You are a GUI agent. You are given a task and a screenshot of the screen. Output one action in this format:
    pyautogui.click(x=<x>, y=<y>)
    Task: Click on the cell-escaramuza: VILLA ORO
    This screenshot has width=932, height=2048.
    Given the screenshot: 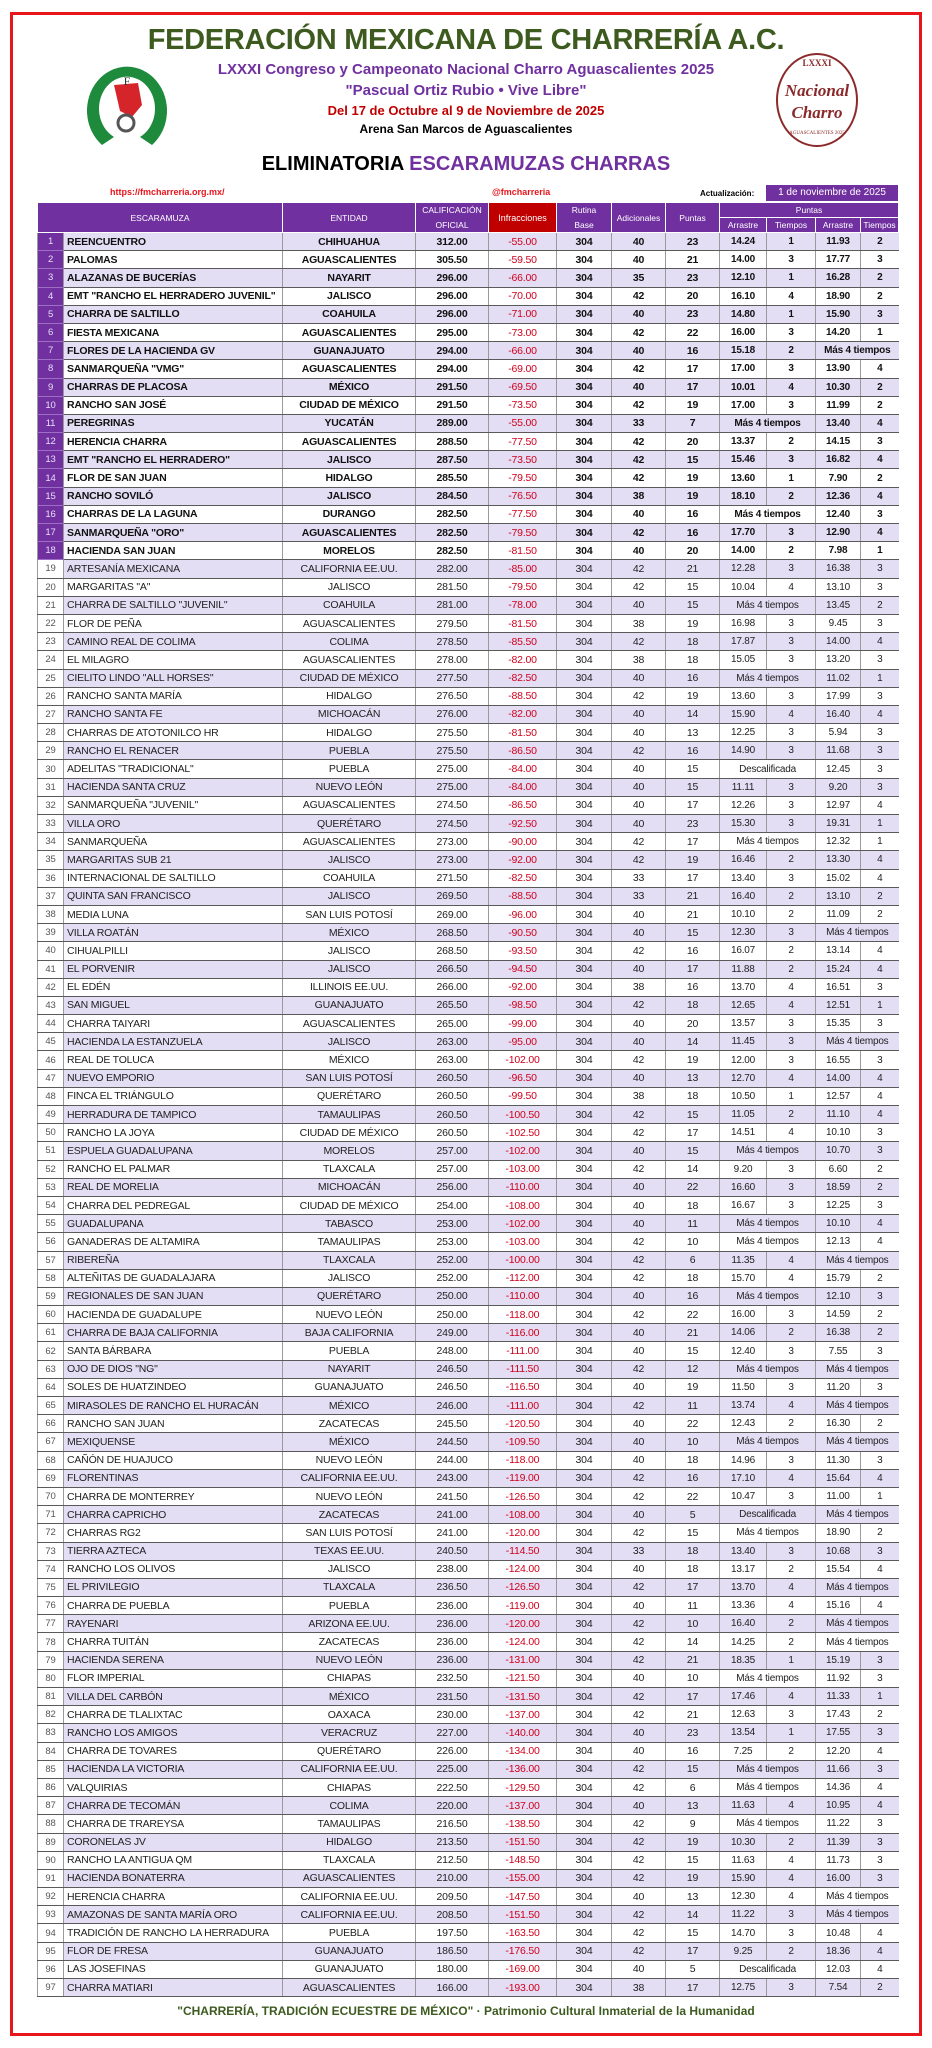 What is the action you would take?
    pyautogui.click(x=172, y=824)
    